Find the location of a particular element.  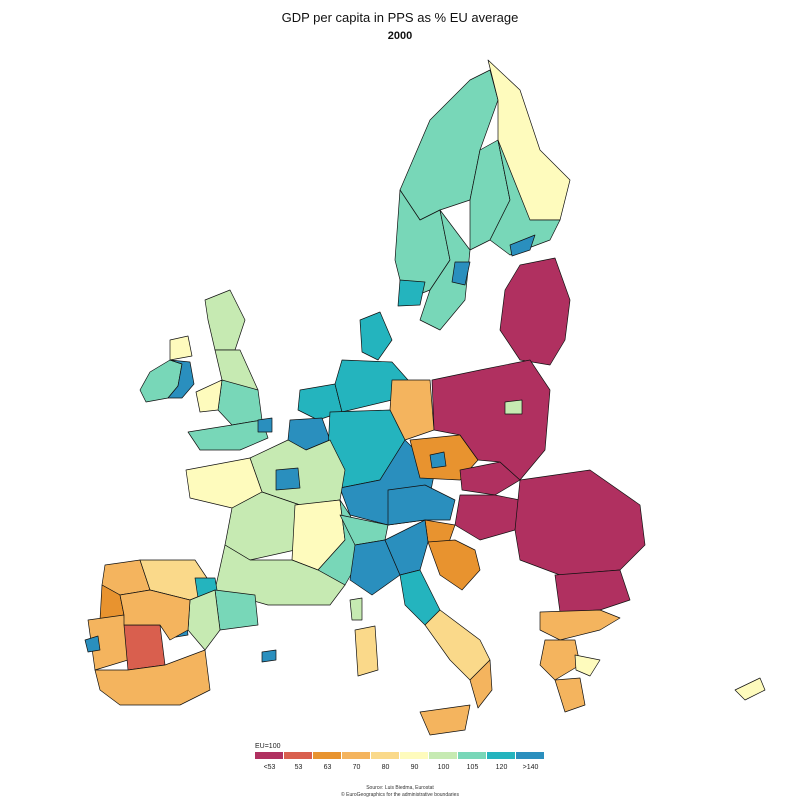

region-hungary is located at coordinates (487, 517).